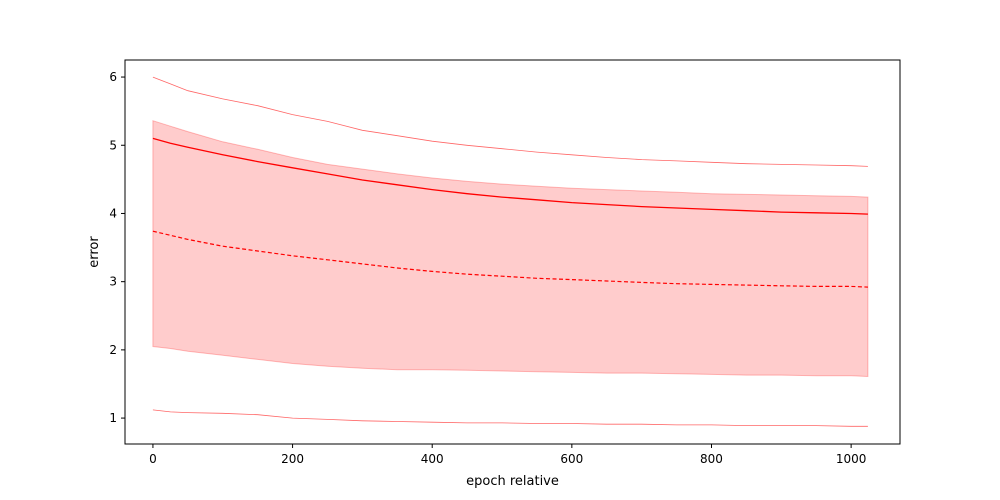 The height and width of the screenshot is (500, 1000). Describe the element at coordinates (292, 459) in the screenshot. I see `x-tick-label: 200` at that location.